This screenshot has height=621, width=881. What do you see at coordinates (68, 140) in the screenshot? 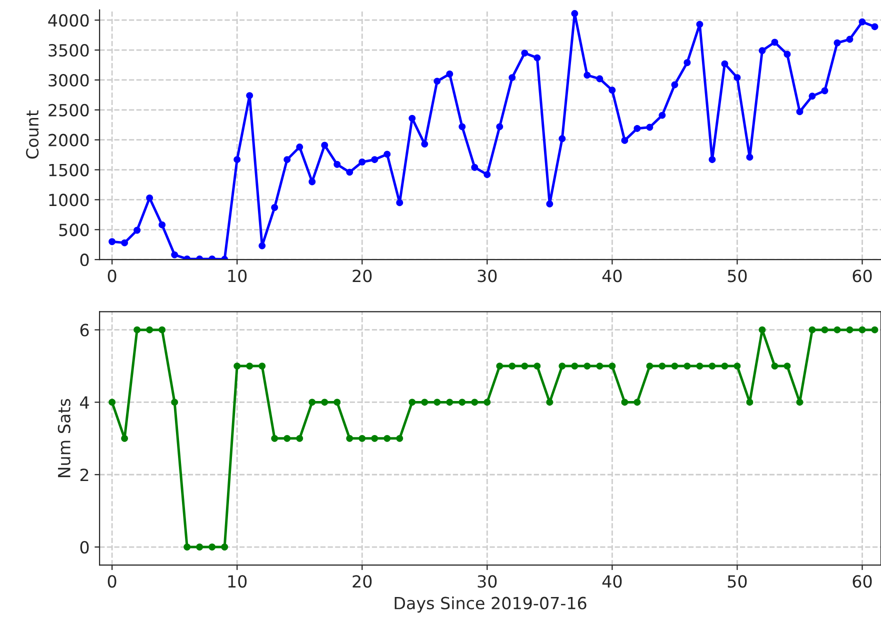
I see `y-tick-label: 2000` at bounding box center [68, 140].